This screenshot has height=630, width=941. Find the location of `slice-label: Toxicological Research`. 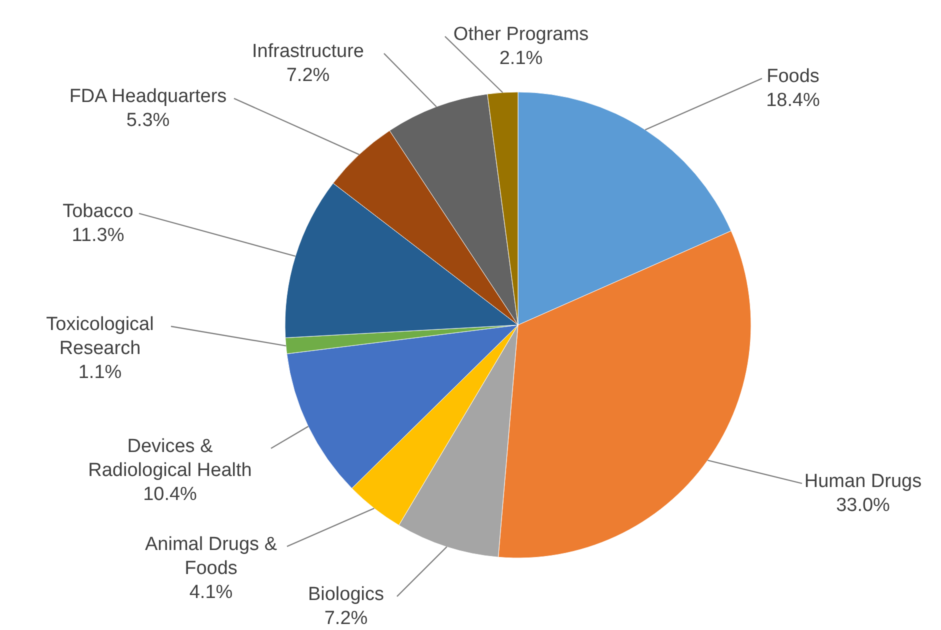

slice-label: Toxicological Research is located at coordinates (100, 336).